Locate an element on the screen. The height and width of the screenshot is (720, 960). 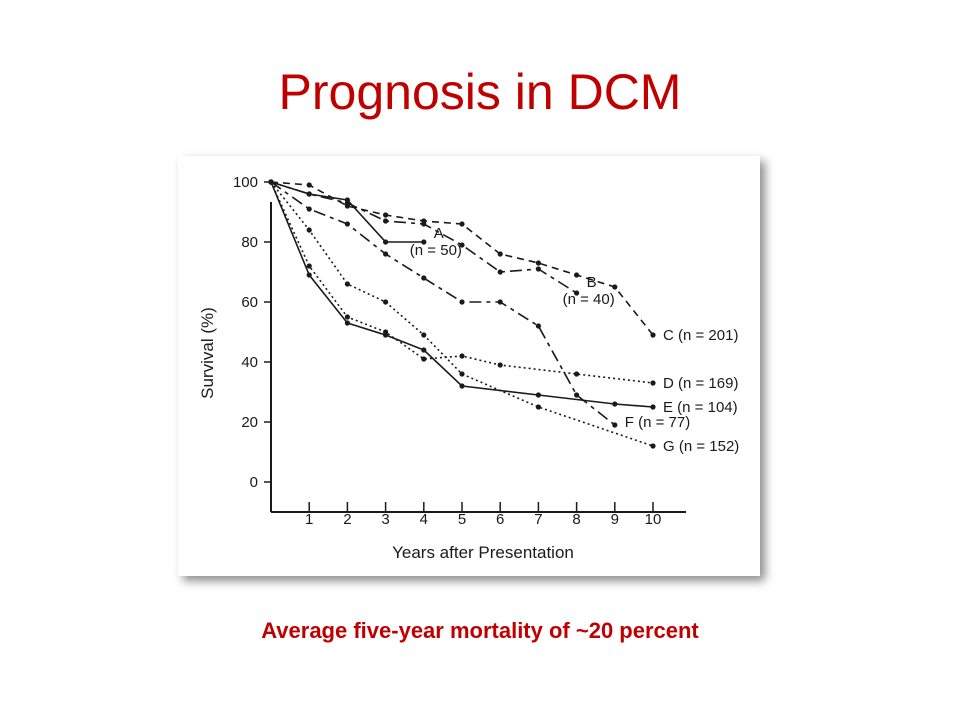
series-f-label: F (n = 77) is located at coordinates (657, 422).